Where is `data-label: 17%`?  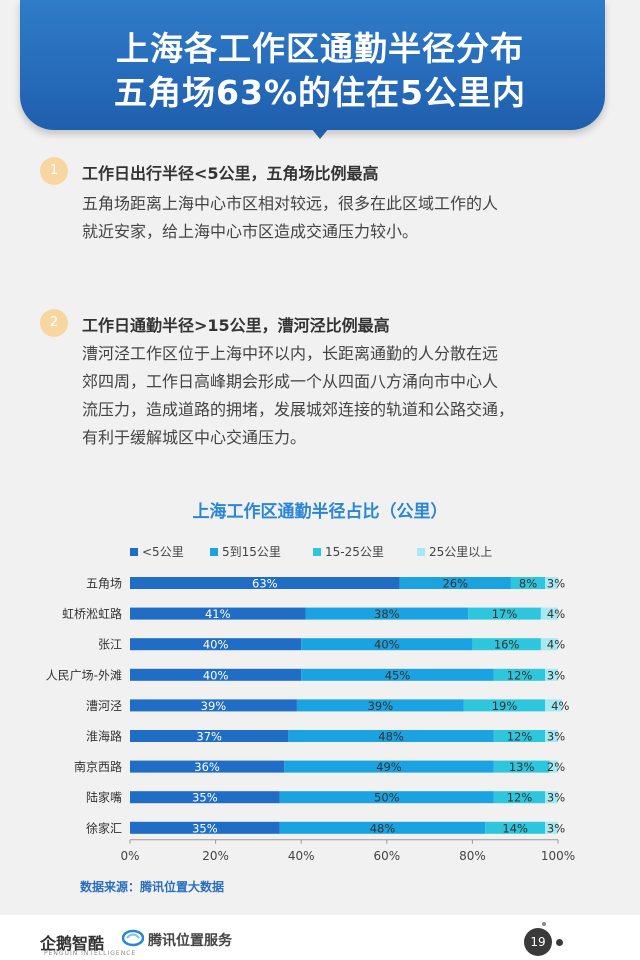
data-label: 17% is located at coordinates (505, 614).